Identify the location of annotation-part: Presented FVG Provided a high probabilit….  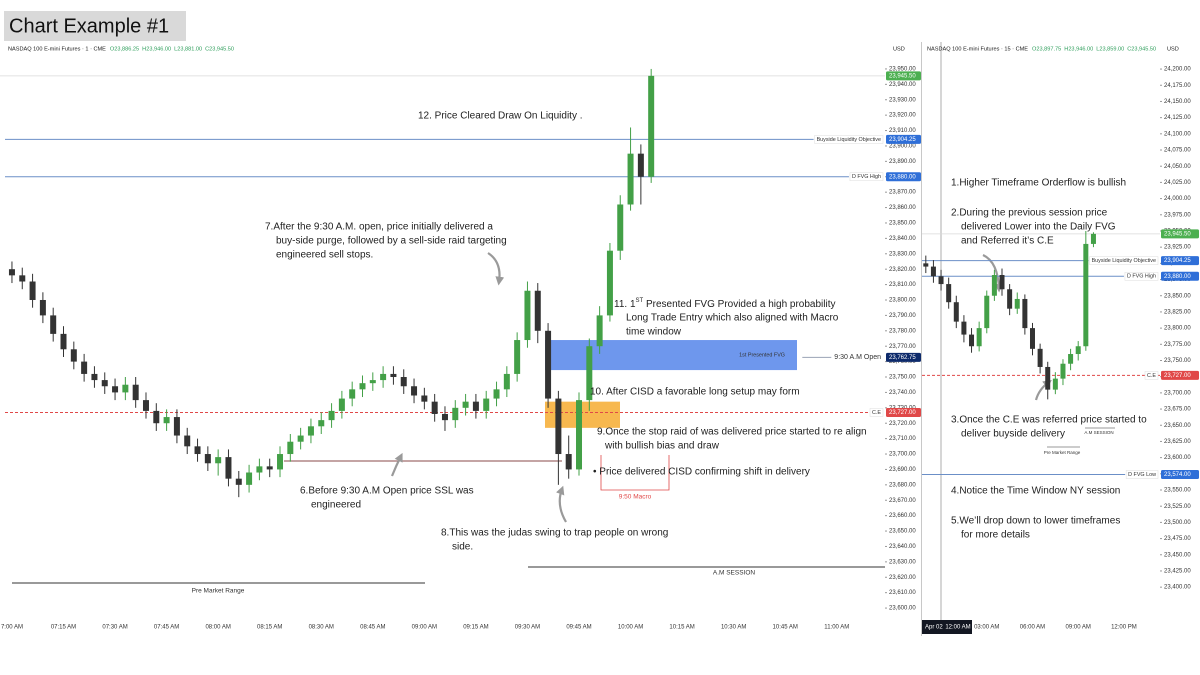
(739, 304).